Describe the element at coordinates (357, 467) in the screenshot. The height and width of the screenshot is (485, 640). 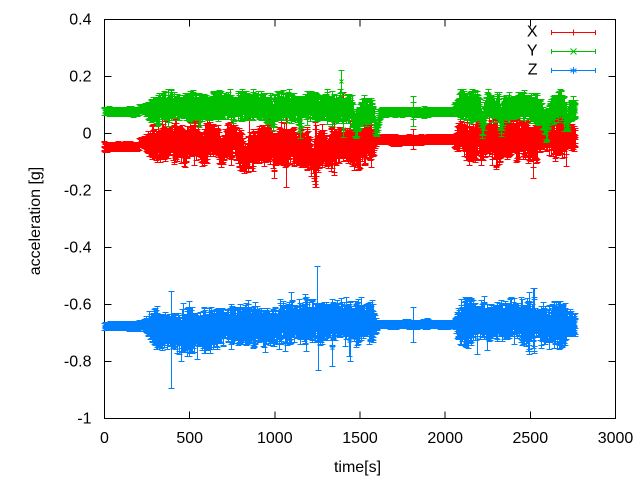
I see `svg-text: time[s]` at that location.